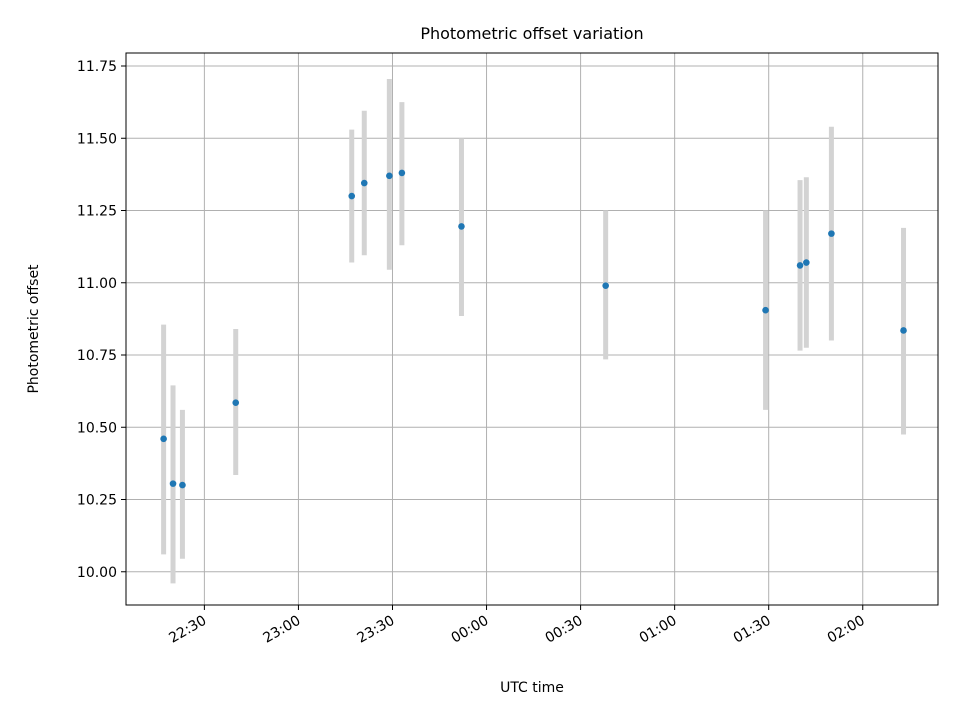  I want to click on y-tick-label: 10.25, so click(97, 501).